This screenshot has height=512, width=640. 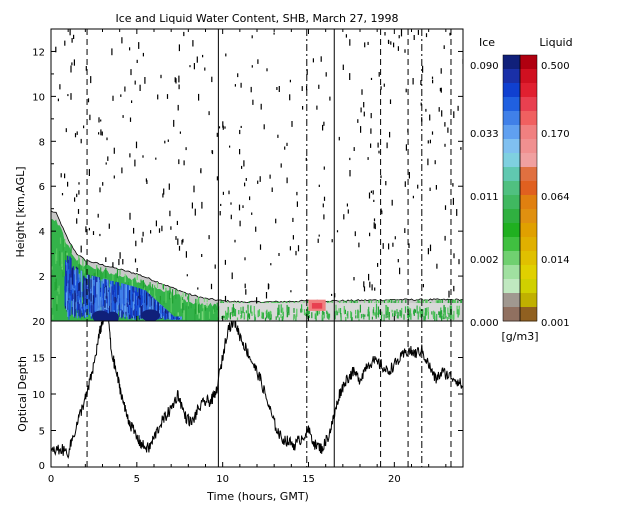 What do you see at coordinates (257, 496) in the screenshot?
I see `x-axis-label: Time (hours, GMT)` at bounding box center [257, 496].